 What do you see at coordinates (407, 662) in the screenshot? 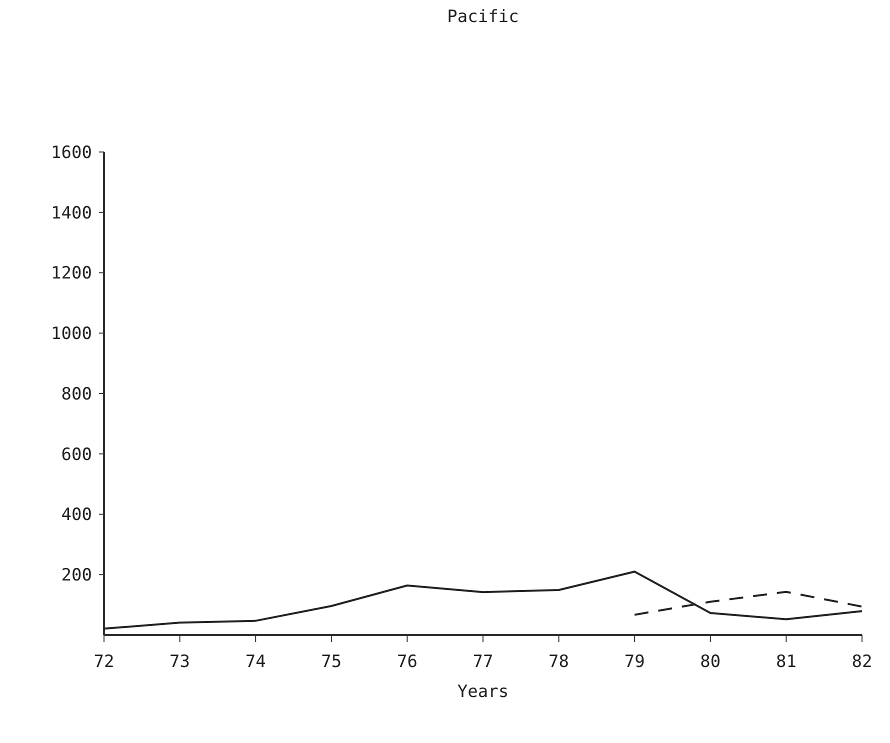
I see `x-tick-label: 76` at bounding box center [407, 662].